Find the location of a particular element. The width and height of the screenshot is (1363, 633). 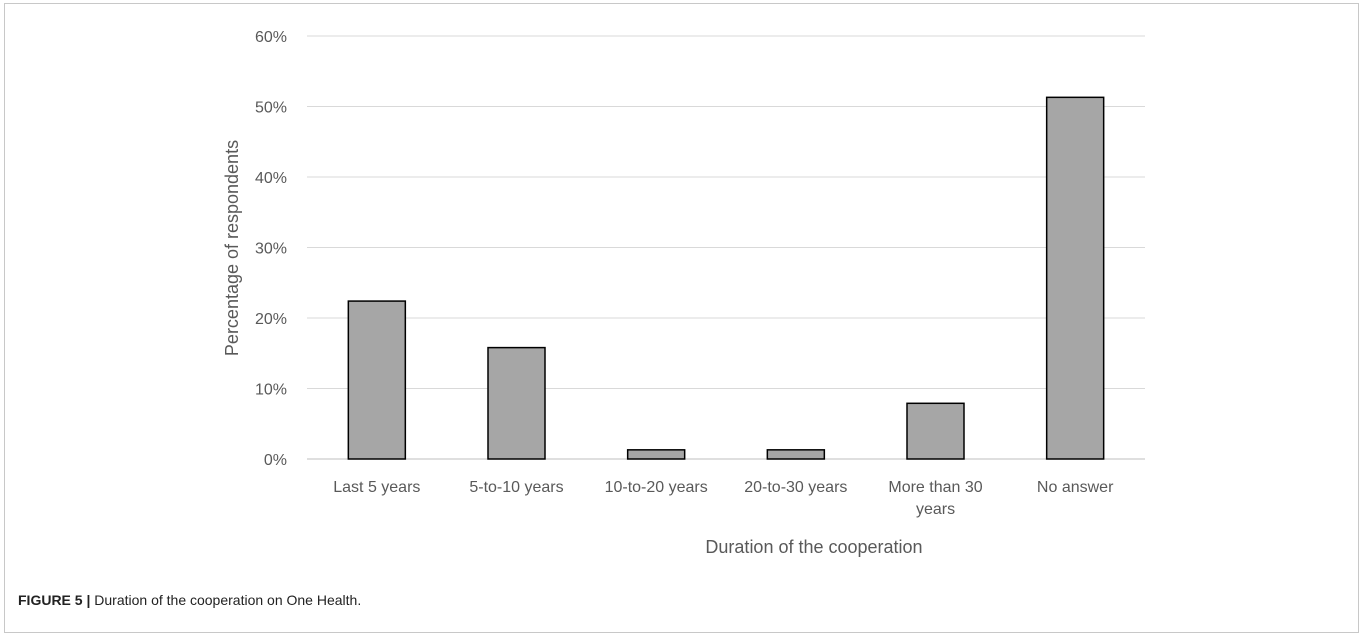

category-label: 20-to-30 years is located at coordinates (795, 487).